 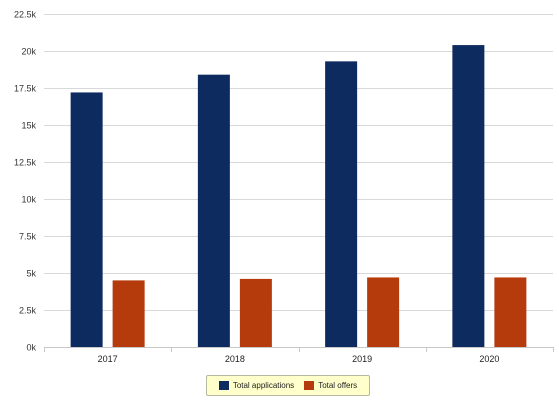 What do you see at coordinates (489, 359) in the screenshot?
I see `x-tick-label: 2020` at bounding box center [489, 359].